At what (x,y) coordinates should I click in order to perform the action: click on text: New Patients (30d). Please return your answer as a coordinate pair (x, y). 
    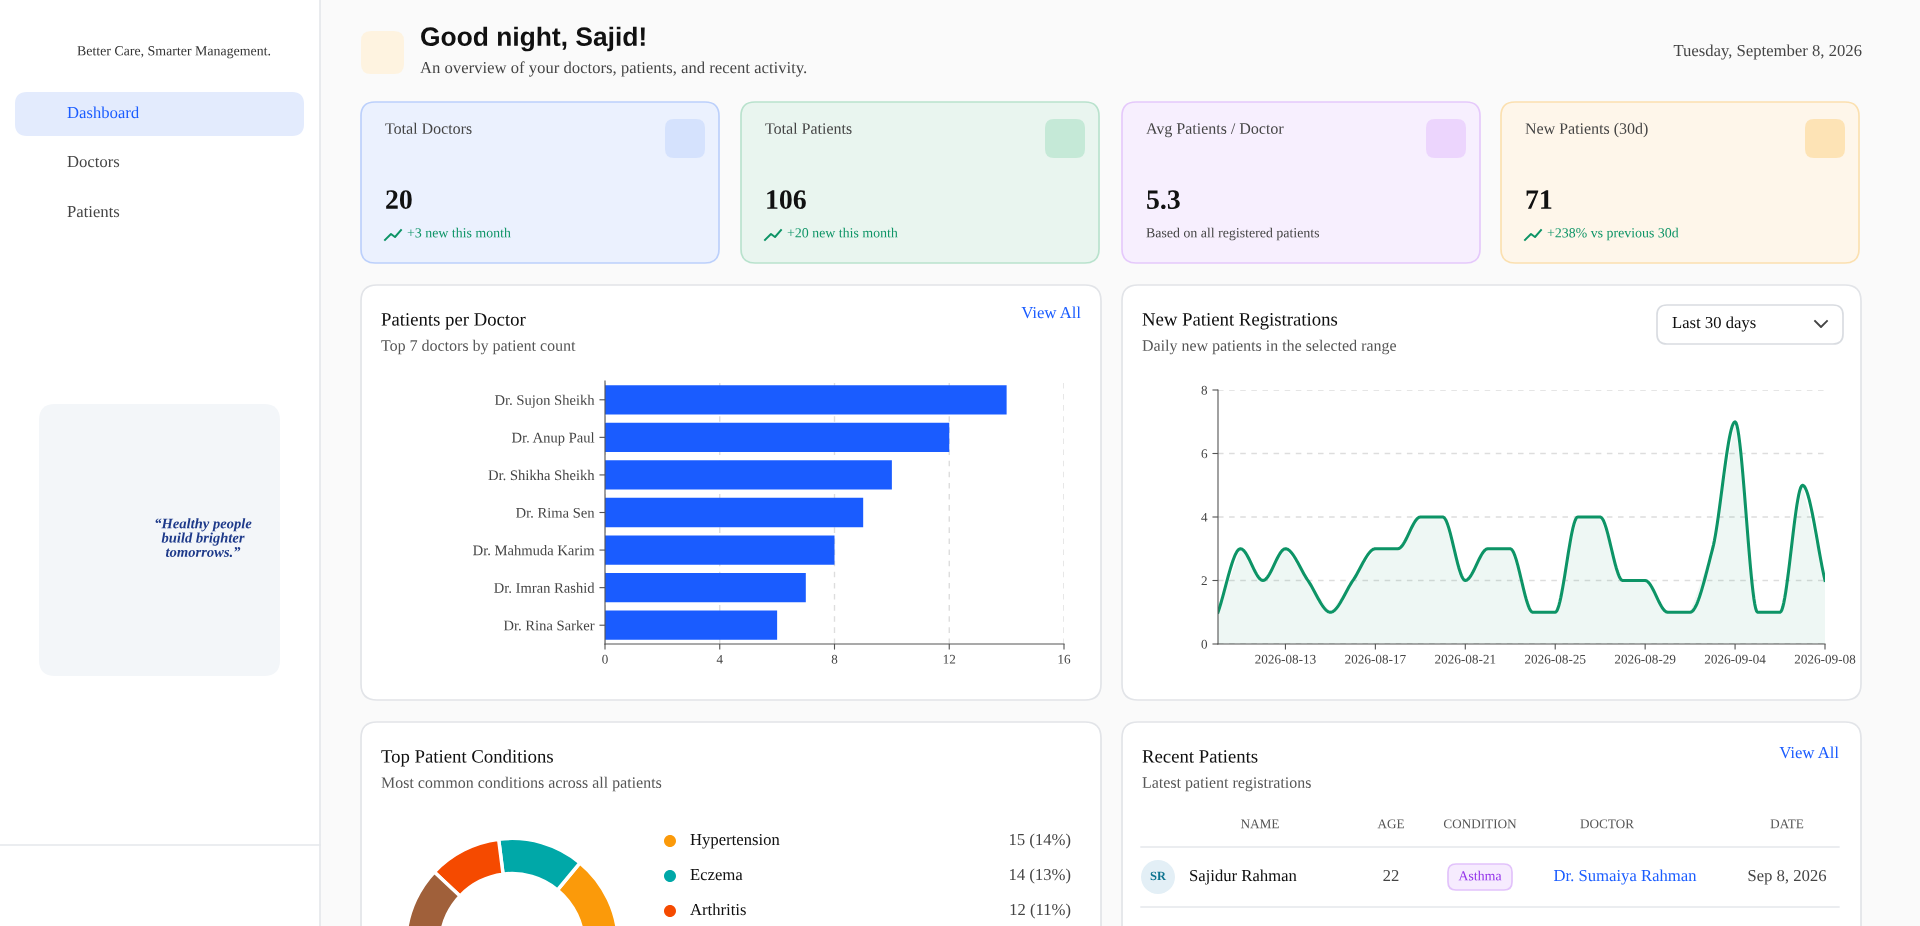
    Looking at the image, I should click on (1586, 130).